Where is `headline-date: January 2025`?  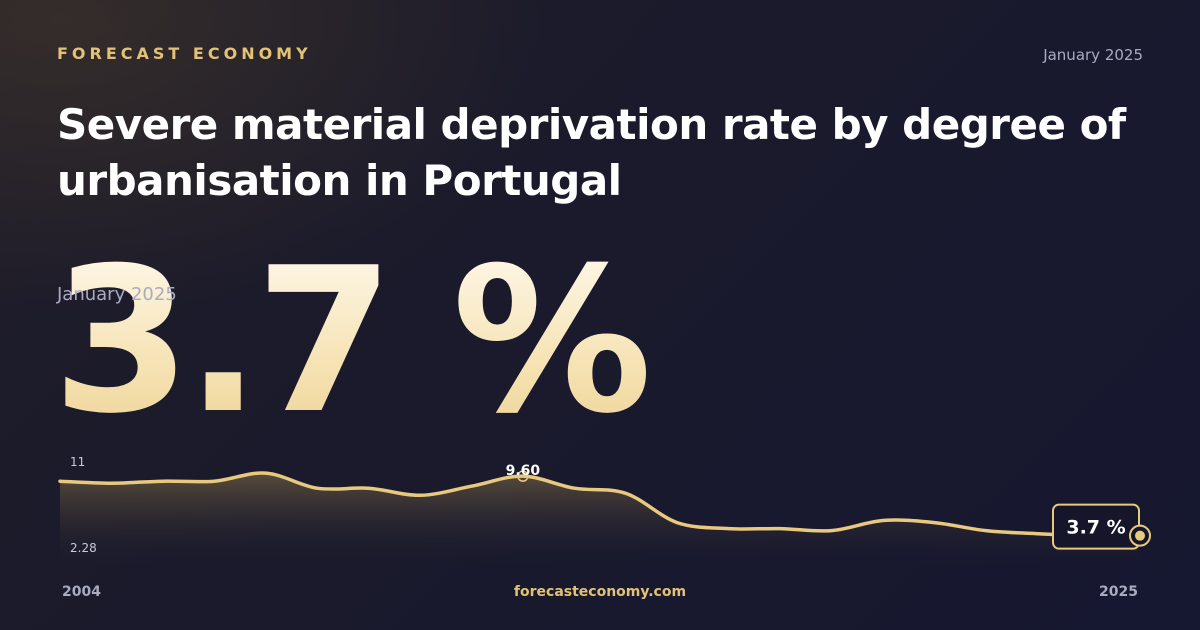
headline-date: January 2025 is located at coordinates (117, 294).